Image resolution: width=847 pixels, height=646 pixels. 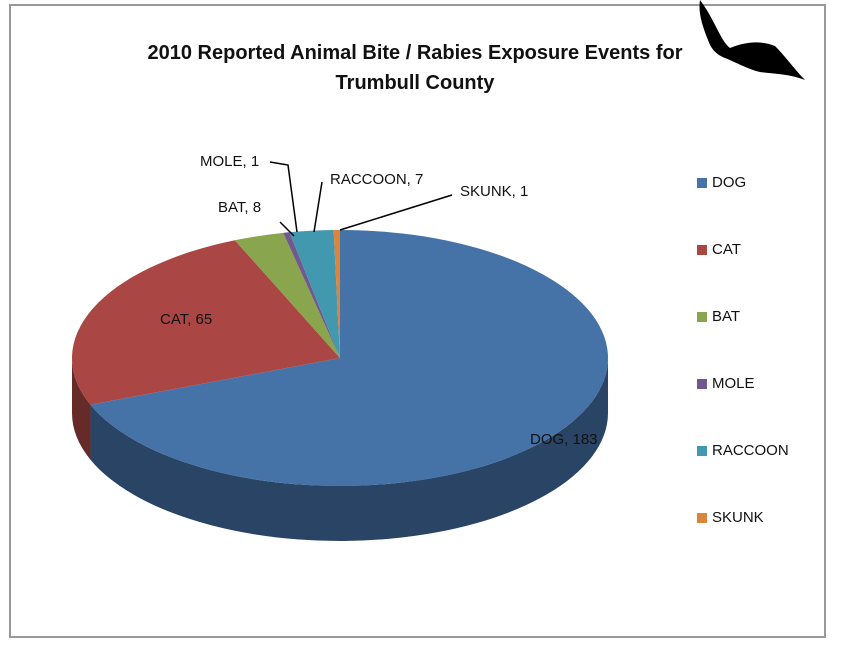 What do you see at coordinates (376, 179) in the screenshot?
I see `data-label: RACCOON, 7` at bounding box center [376, 179].